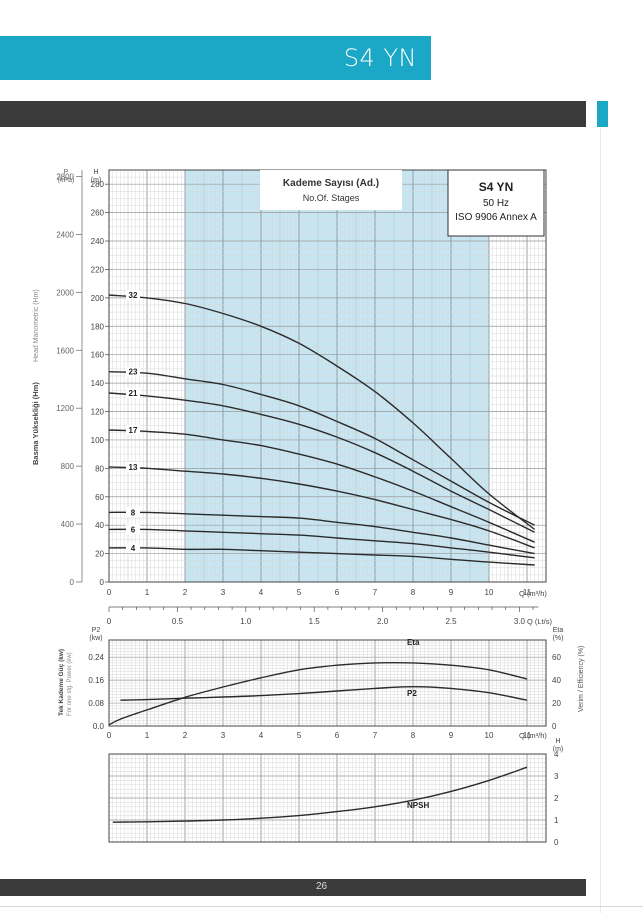  I want to click on stage-label-21: 21, so click(133, 393).